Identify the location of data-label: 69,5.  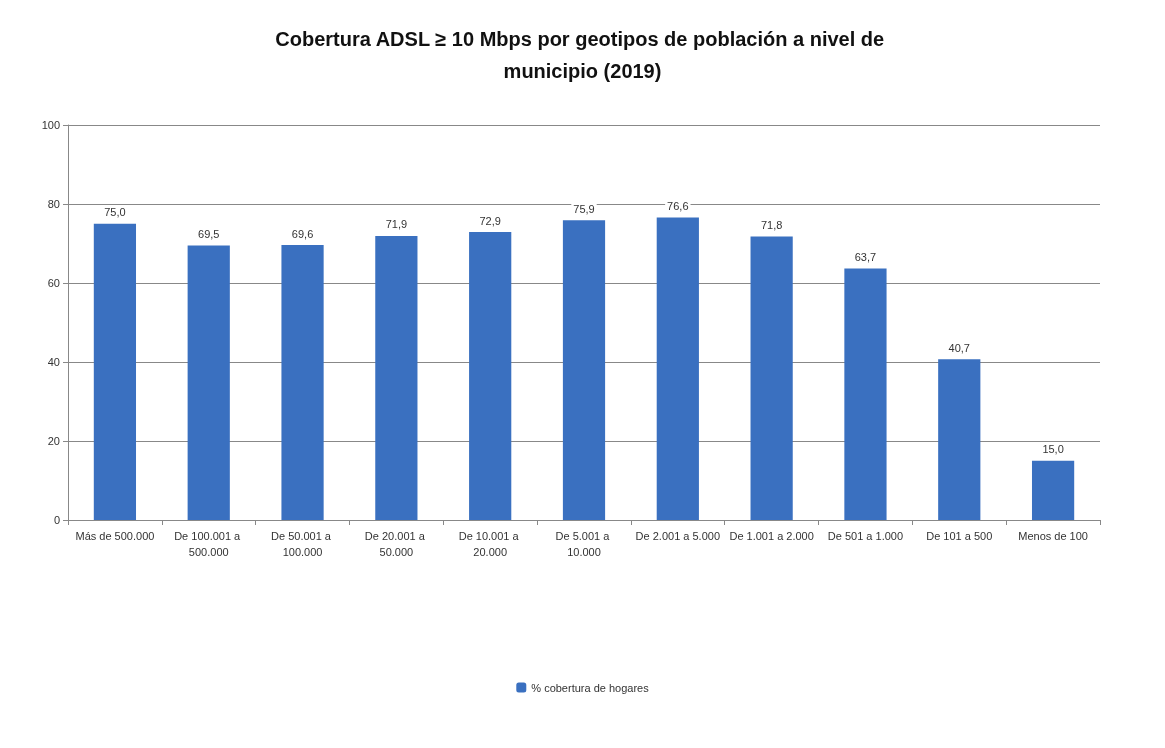
(209, 233).